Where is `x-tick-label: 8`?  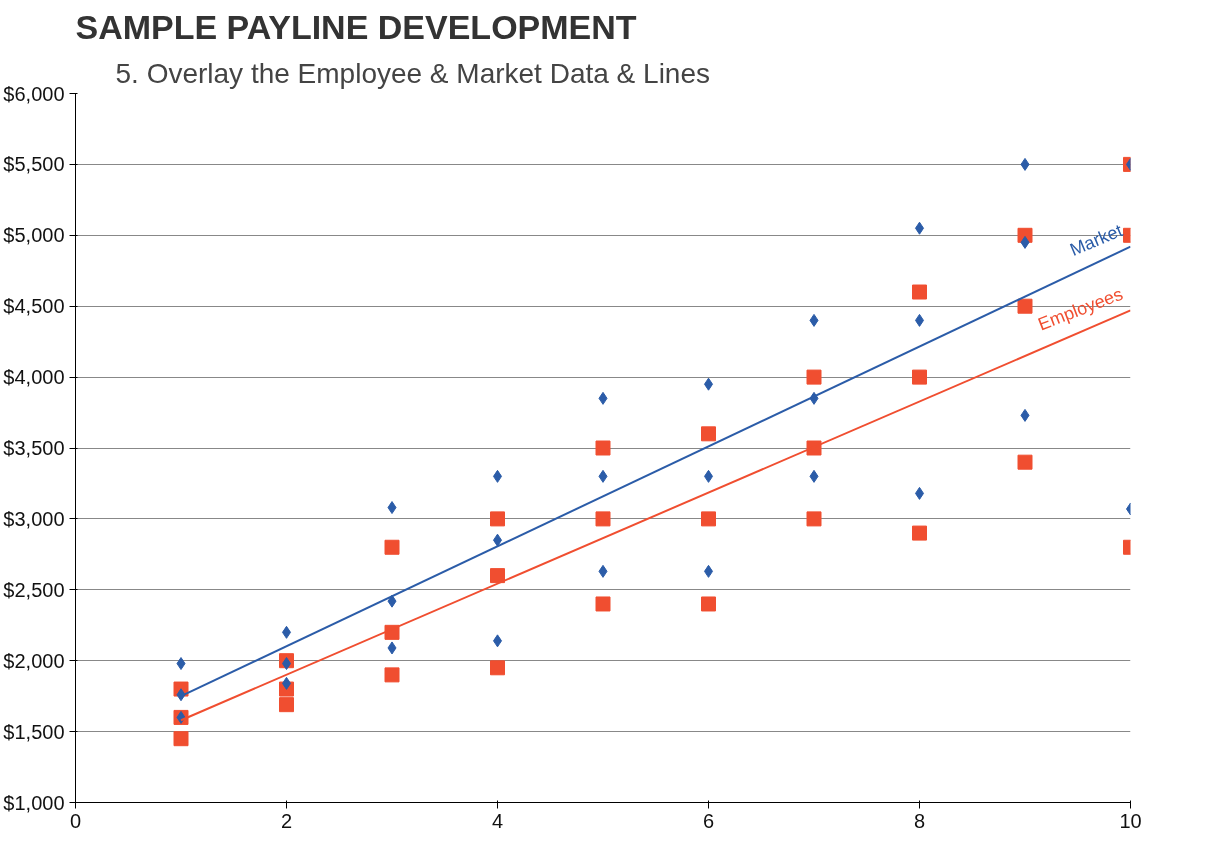
x-tick-label: 8 is located at coordinates (919, 820).